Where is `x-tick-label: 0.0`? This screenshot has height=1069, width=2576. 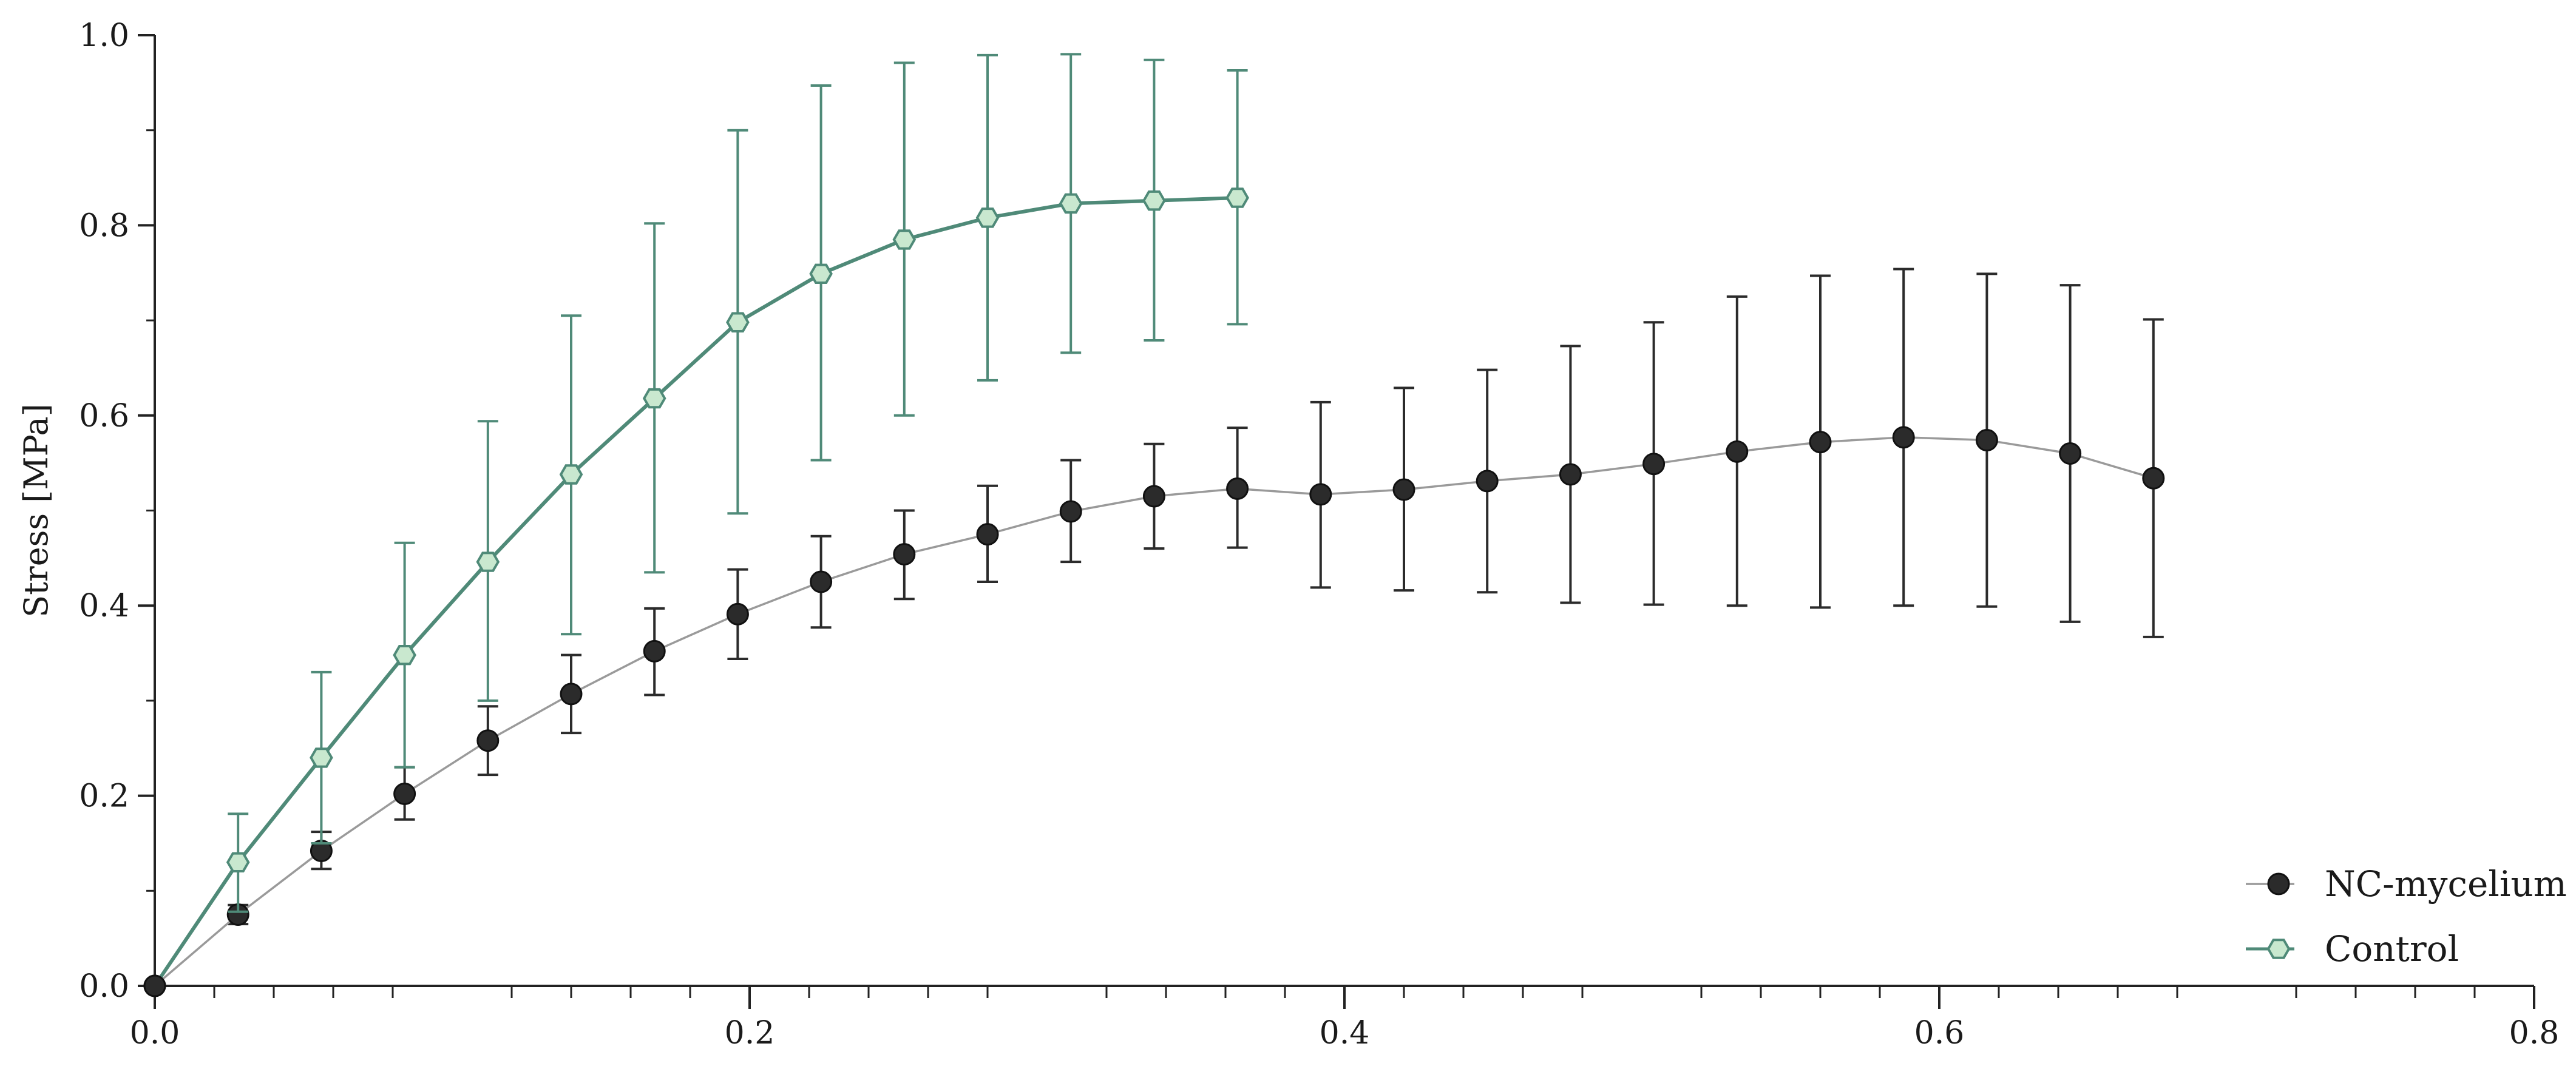 x-tick-label: 0.0 is located at coordinates (155, 1033).